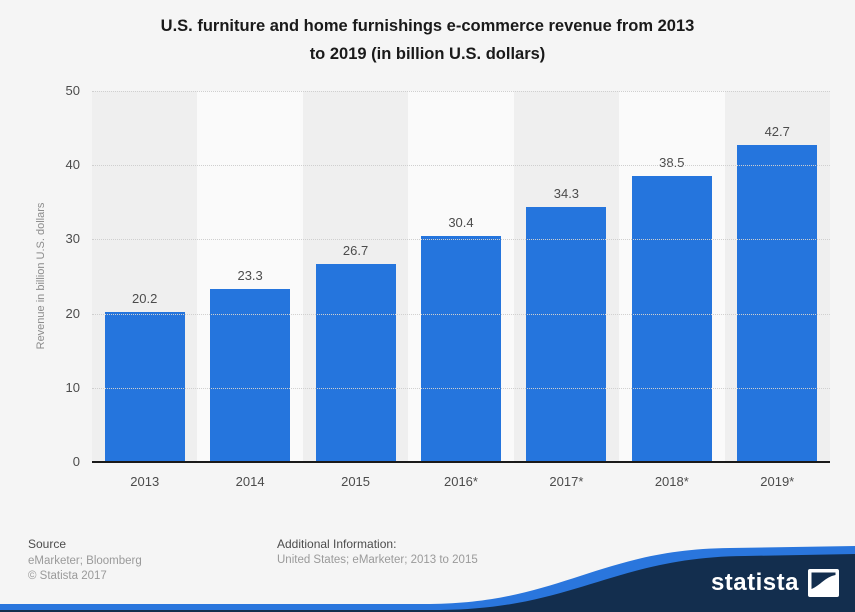  I want to click on statista-logo-icon, so click(823, 583).